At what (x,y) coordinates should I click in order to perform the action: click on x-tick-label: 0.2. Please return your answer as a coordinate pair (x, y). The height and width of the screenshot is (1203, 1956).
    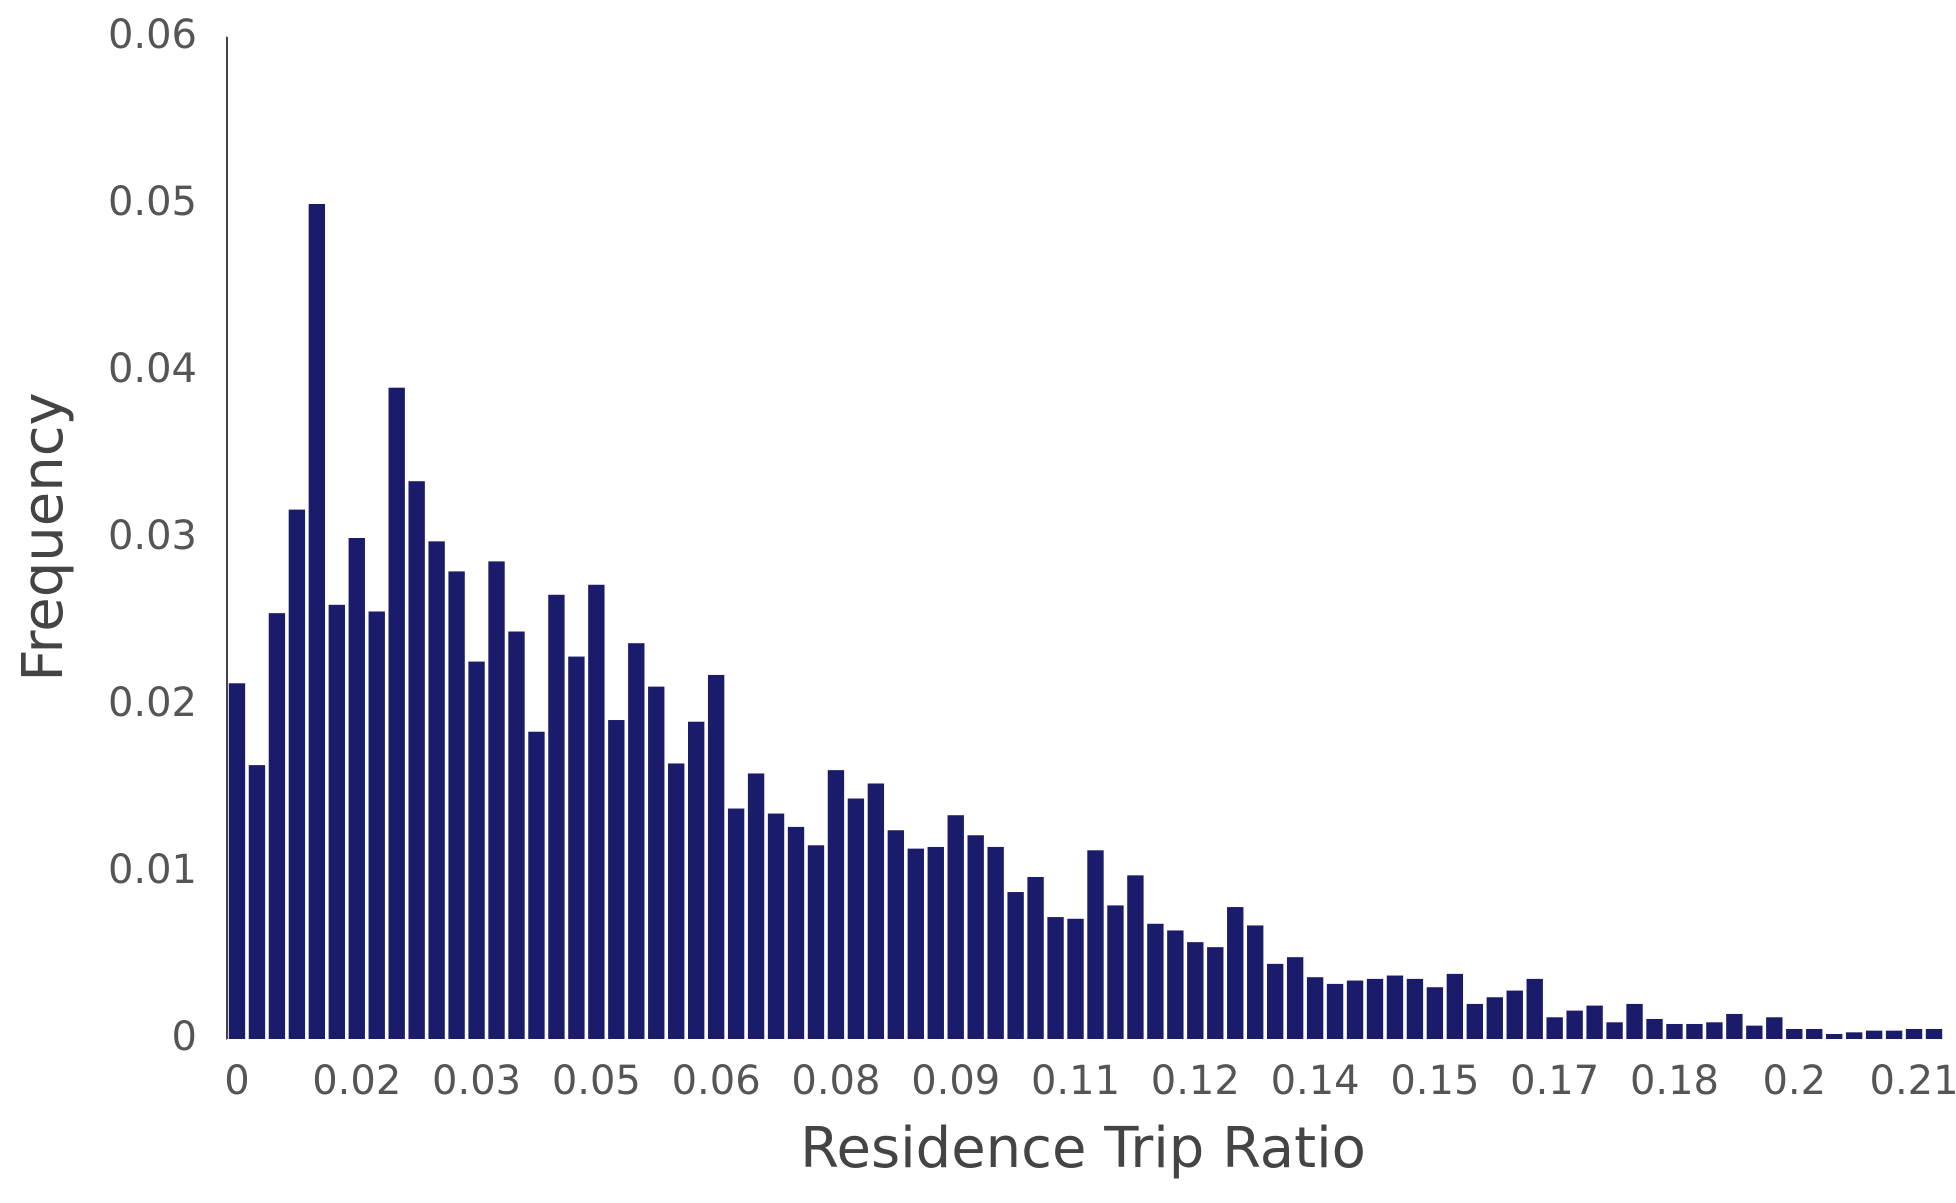
    Looking at the image, I should click on (1794, 1081).